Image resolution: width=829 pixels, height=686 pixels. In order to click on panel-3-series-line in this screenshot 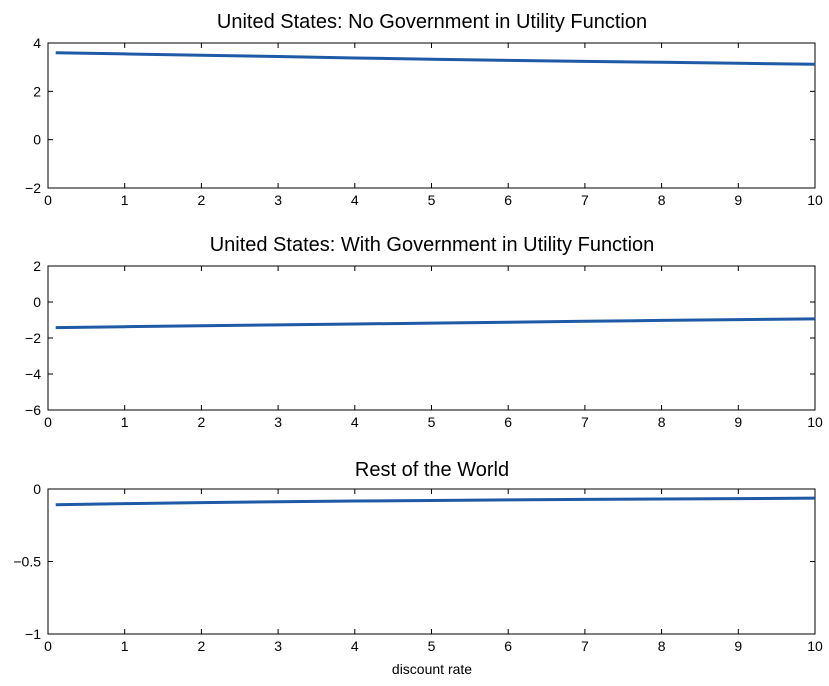, I will do `click(435, 501)`.